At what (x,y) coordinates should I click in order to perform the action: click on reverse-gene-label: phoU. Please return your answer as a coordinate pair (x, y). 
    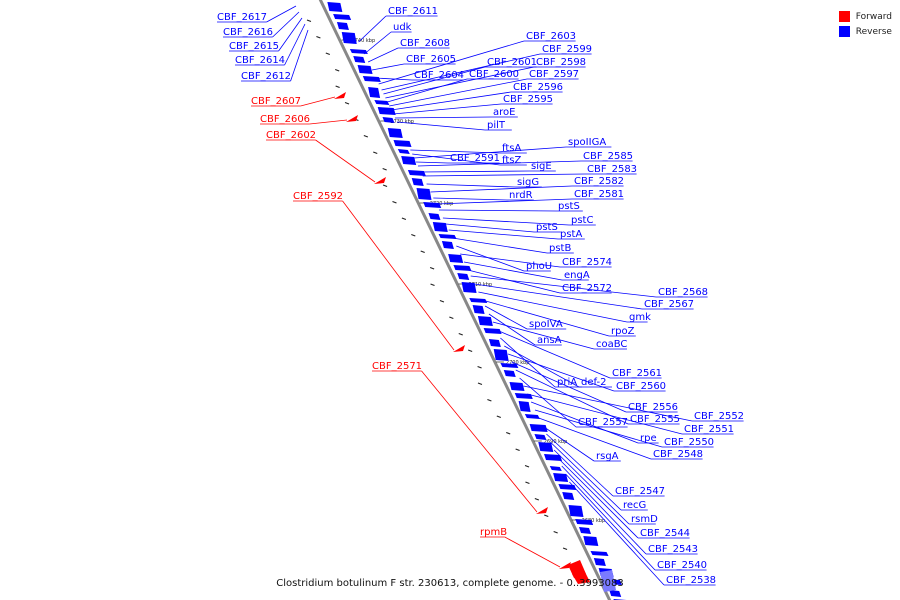
    Looking at the image, I should click on (539, 266).